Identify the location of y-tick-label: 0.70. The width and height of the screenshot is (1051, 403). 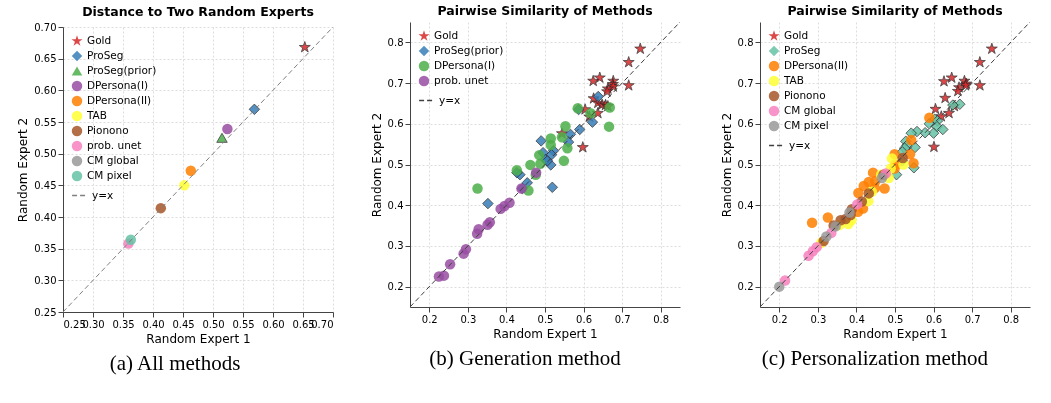
(45, 27).